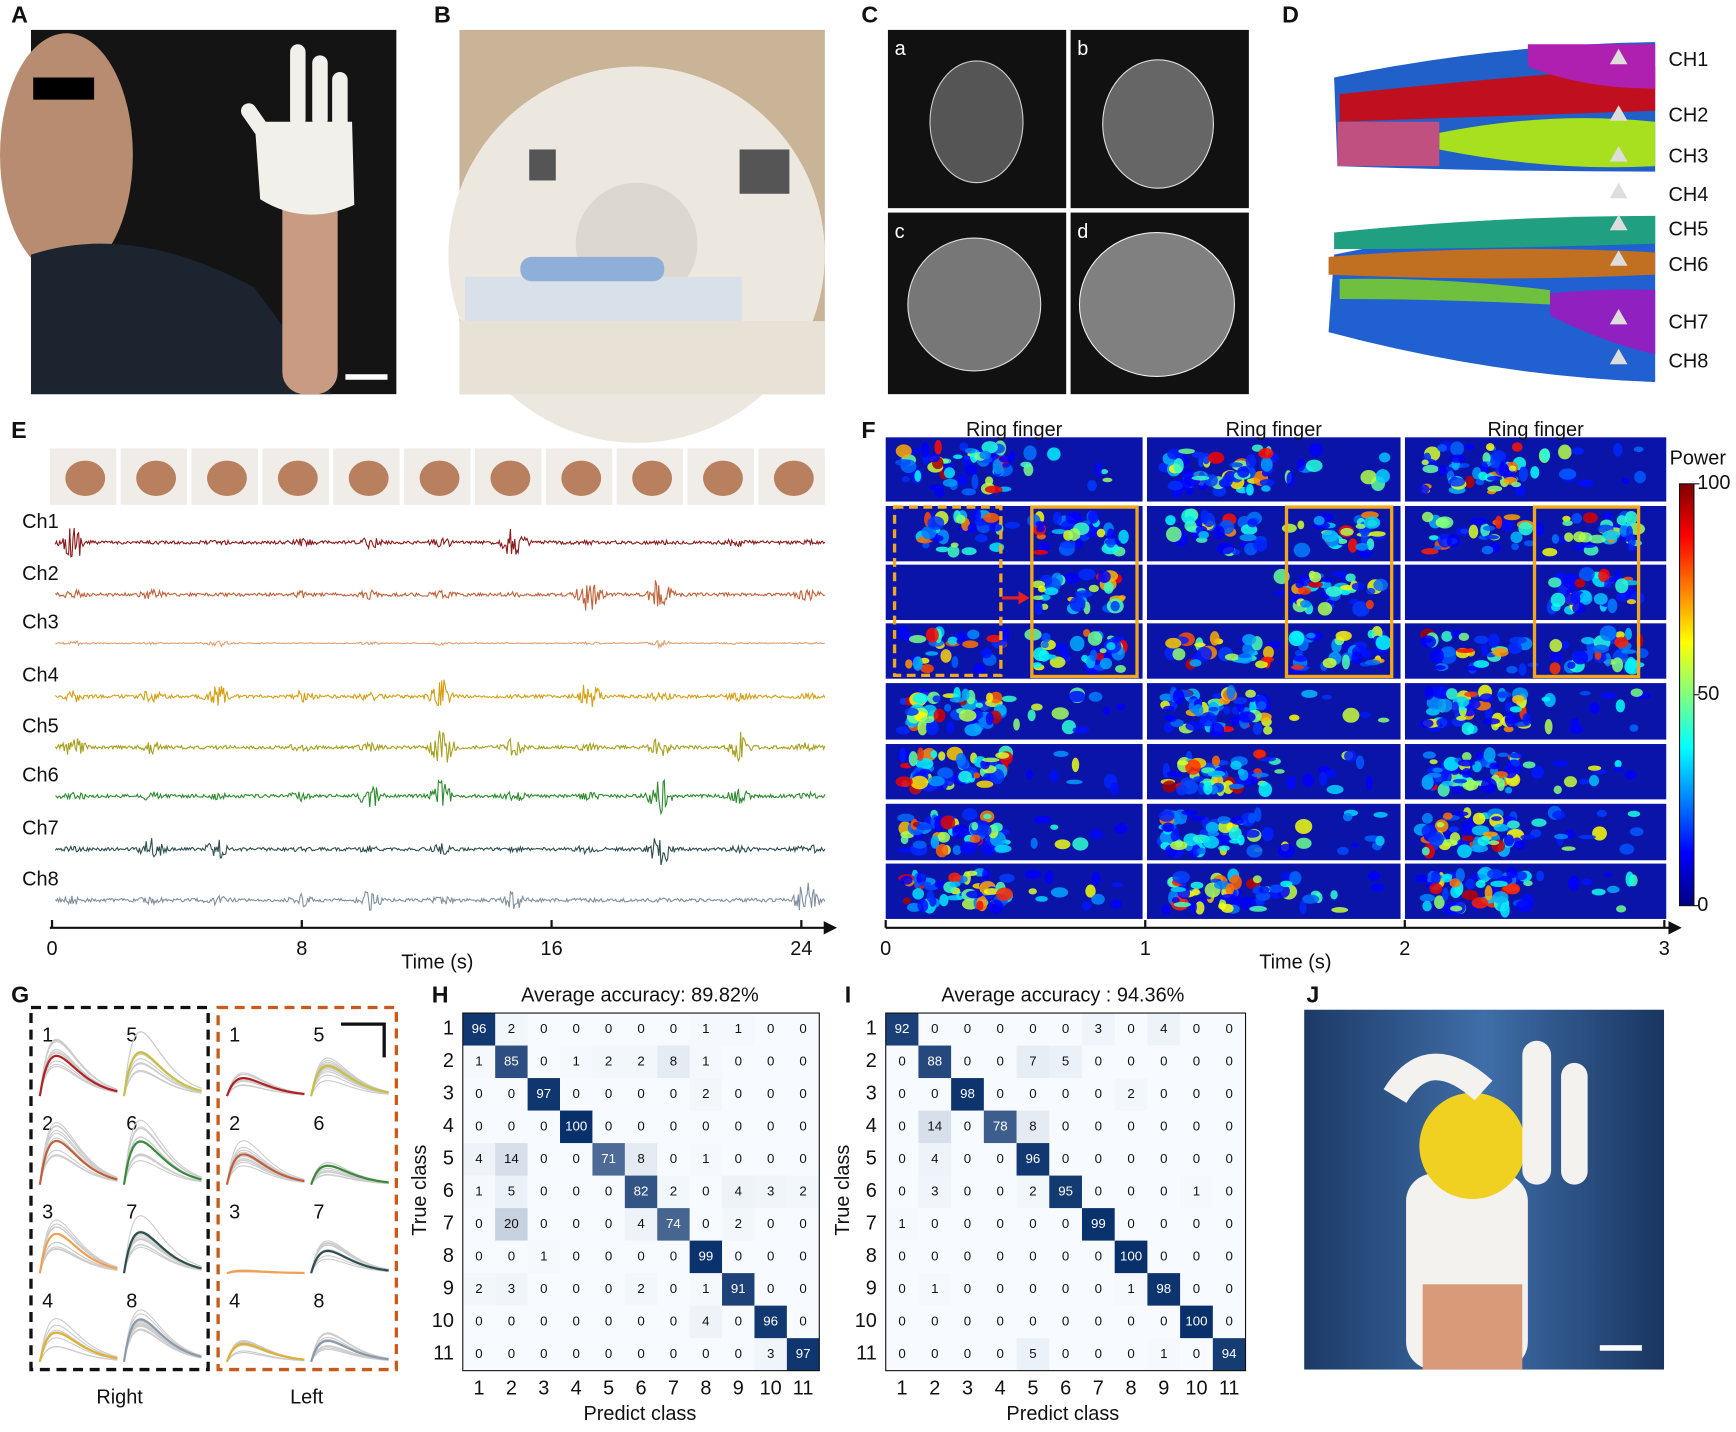 The width and height of the screenshot is (1736, 1432). I want to click on cell-value: 4, so click(1163, 1028).